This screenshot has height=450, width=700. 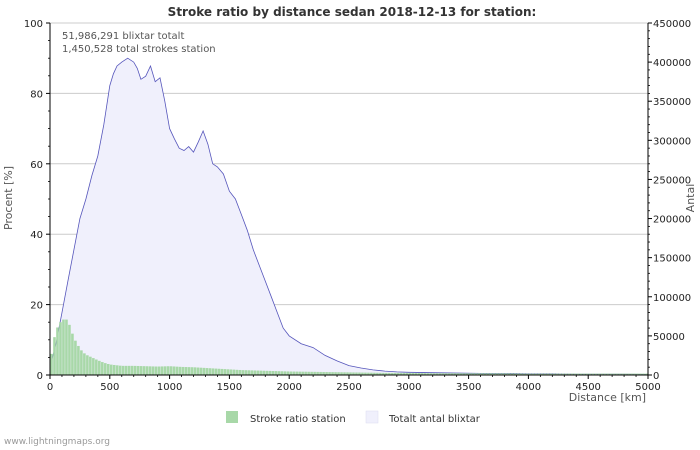 I want to click on y-right-tick-label: 250000, so click(x=672, y=180).